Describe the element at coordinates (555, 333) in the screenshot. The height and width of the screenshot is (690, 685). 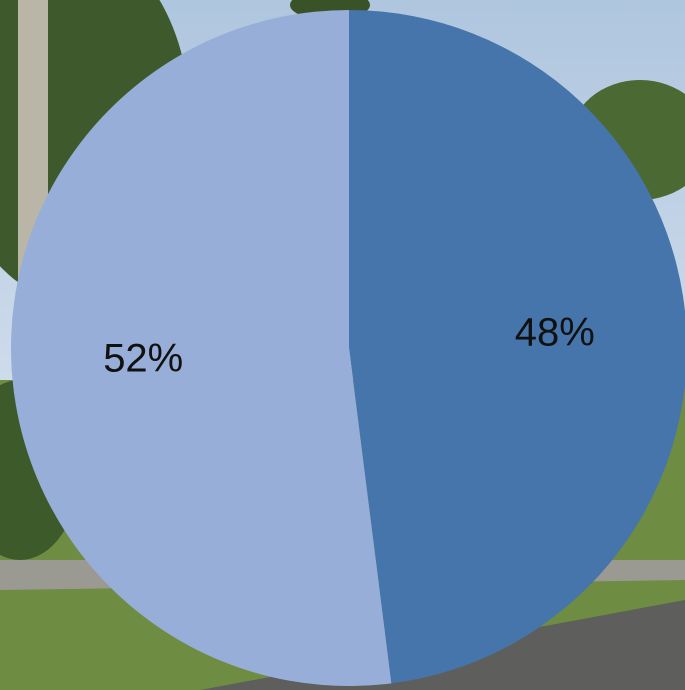
I see `pie-slice-label-0: 48%` at that location.